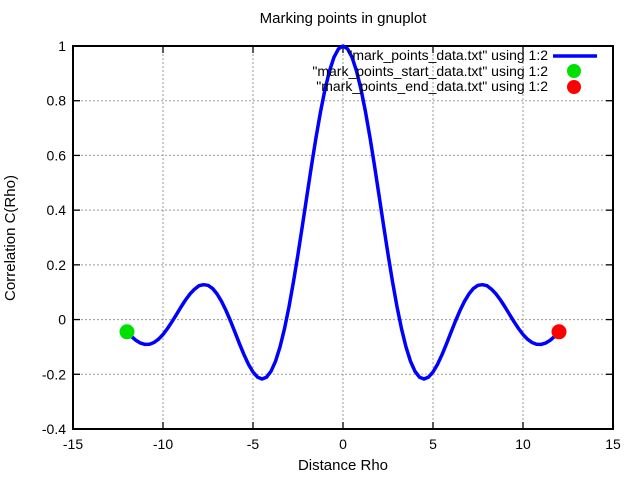 The width and height of the screenshot is (640, 480). Describe the element at coordinates (57, 101) in the screenshot. I see `y-tick-label: 0.8` at that location.